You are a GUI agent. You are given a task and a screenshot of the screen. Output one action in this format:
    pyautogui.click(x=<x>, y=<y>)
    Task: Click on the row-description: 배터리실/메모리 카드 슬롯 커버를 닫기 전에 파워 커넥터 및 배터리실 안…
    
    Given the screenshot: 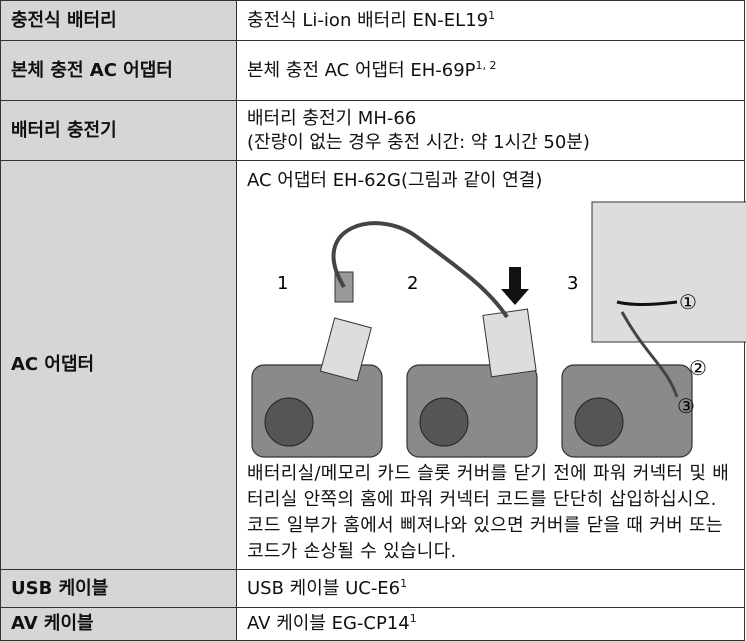 What is the action you would take?
    pyautogui.click(x=488, y=512)
    